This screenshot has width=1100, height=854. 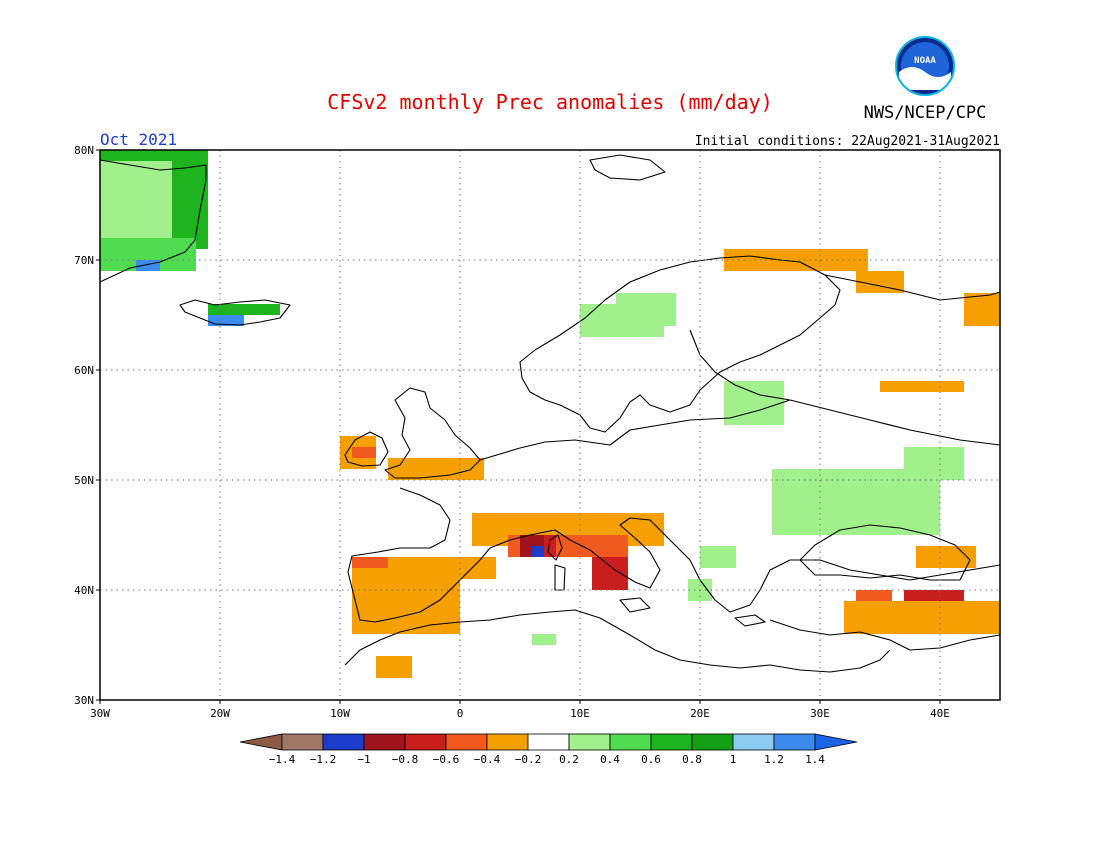 What do you see at coordinates (84, 370) in the screenshot?
I see `lat-tick-label: 60N` at bounding box center [84, 370].